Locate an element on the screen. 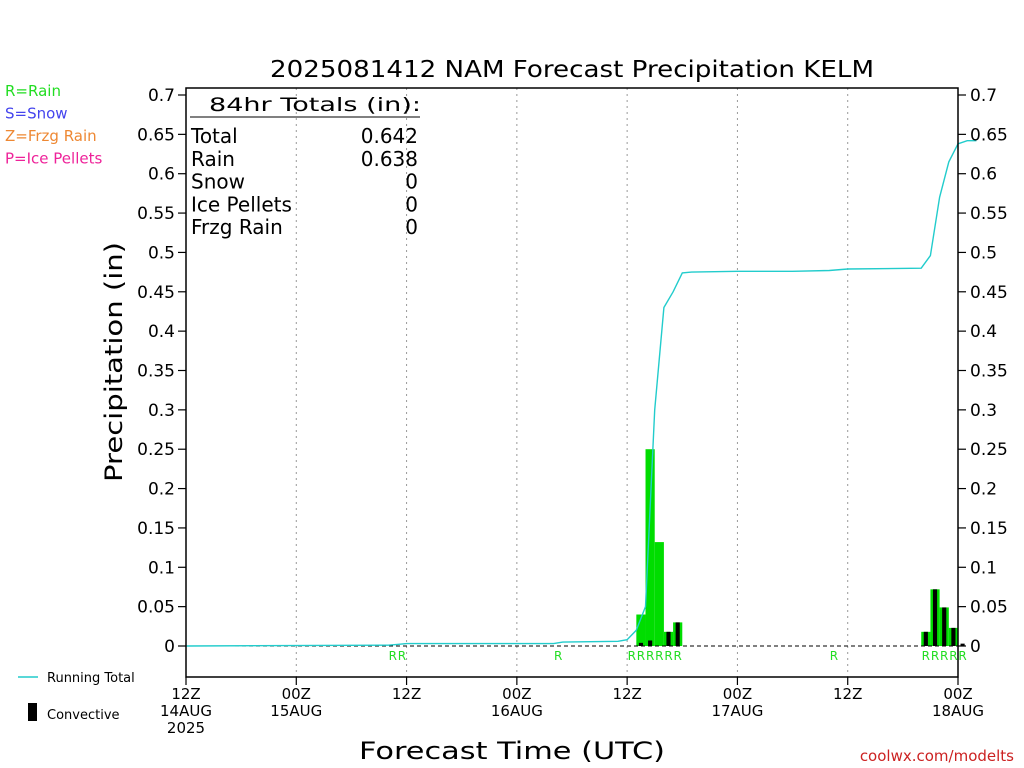  x-tick-label: 2025 is located at coordinates (186, 728).